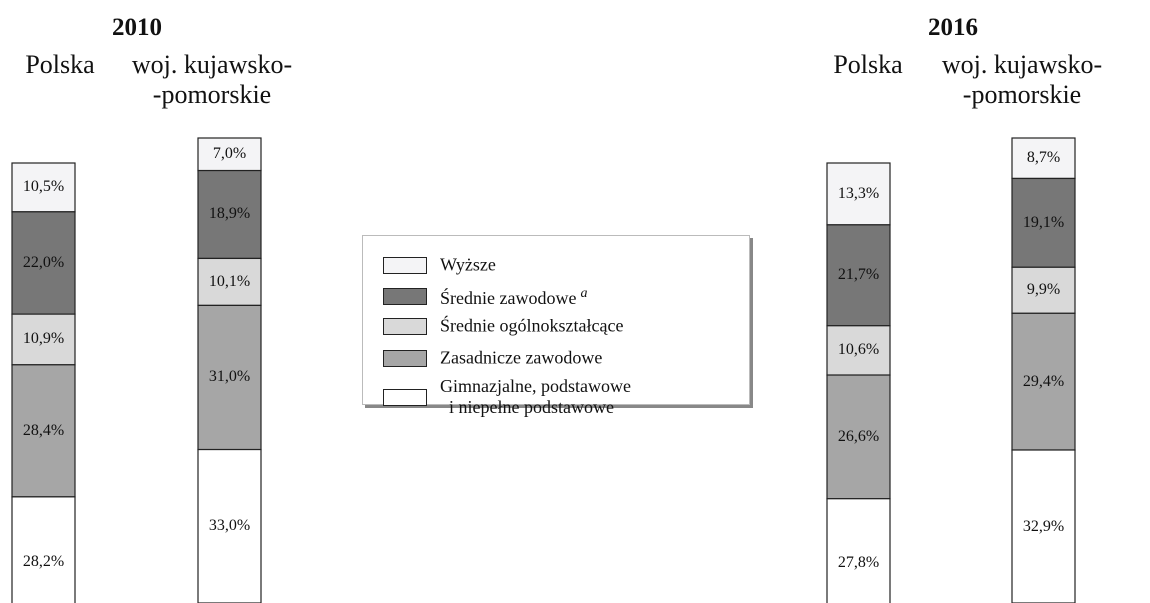 This screenshot has width=1150, height=603. I want to click on value-label: 31,0%, so click(229, 377).